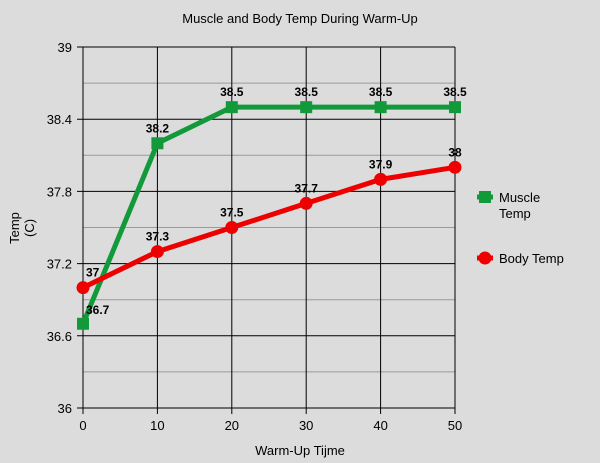 This screenshot has width=600, height=463. I want to click on chart-title: Muscle and Body Temp During Warm-Up, so click(300, 18).